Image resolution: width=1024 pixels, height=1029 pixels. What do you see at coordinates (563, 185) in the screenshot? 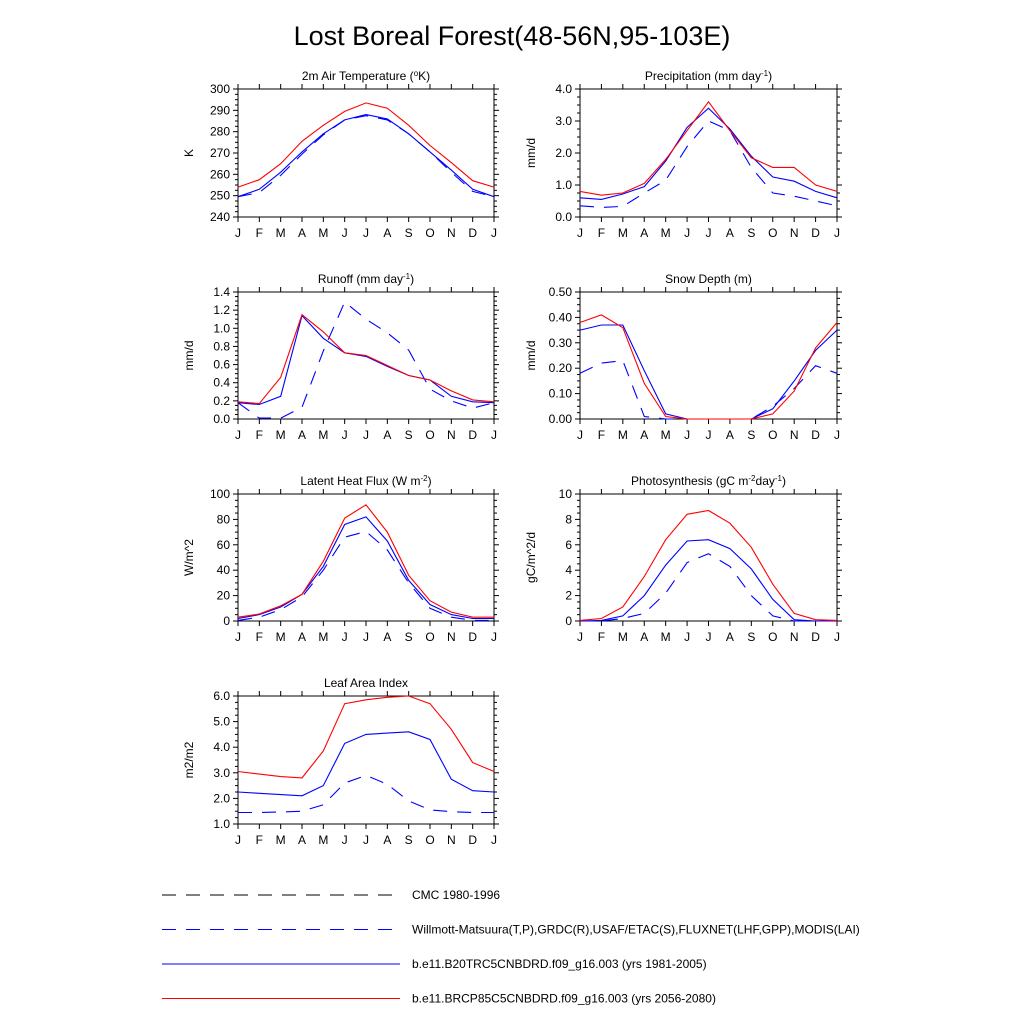
I see `y-tick-label: 1.0` at bounding box center [563, 185].